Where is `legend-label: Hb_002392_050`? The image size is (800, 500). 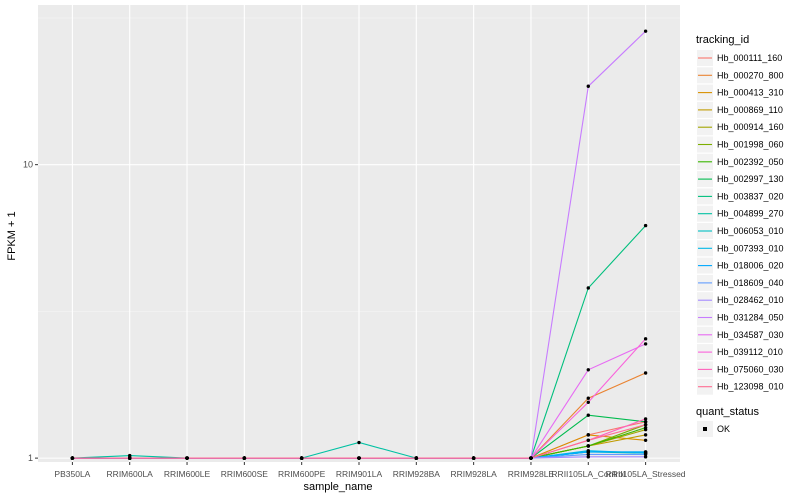
legend-label: Hb_002392_050 is located at coordinates (750, 162).